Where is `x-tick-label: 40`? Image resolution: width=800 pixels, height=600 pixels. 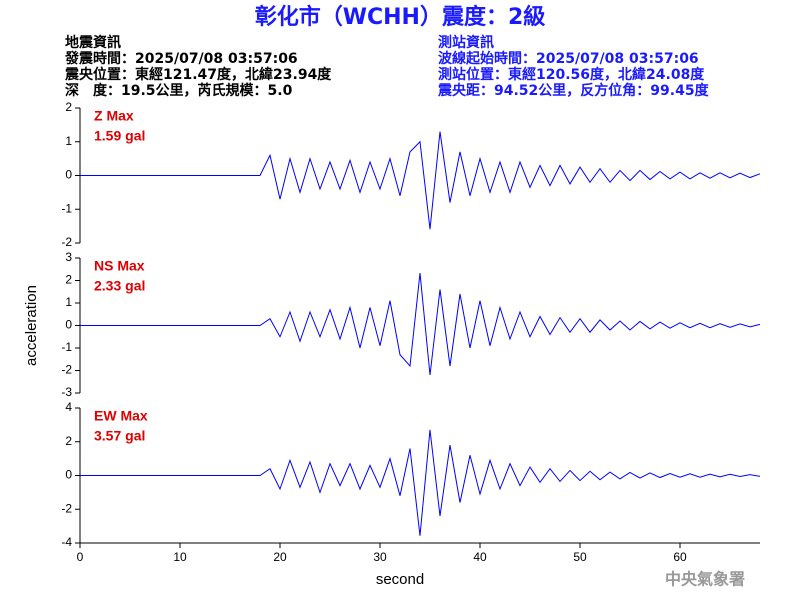 x-tick-label: 40 is located at coordinates (480, 557).